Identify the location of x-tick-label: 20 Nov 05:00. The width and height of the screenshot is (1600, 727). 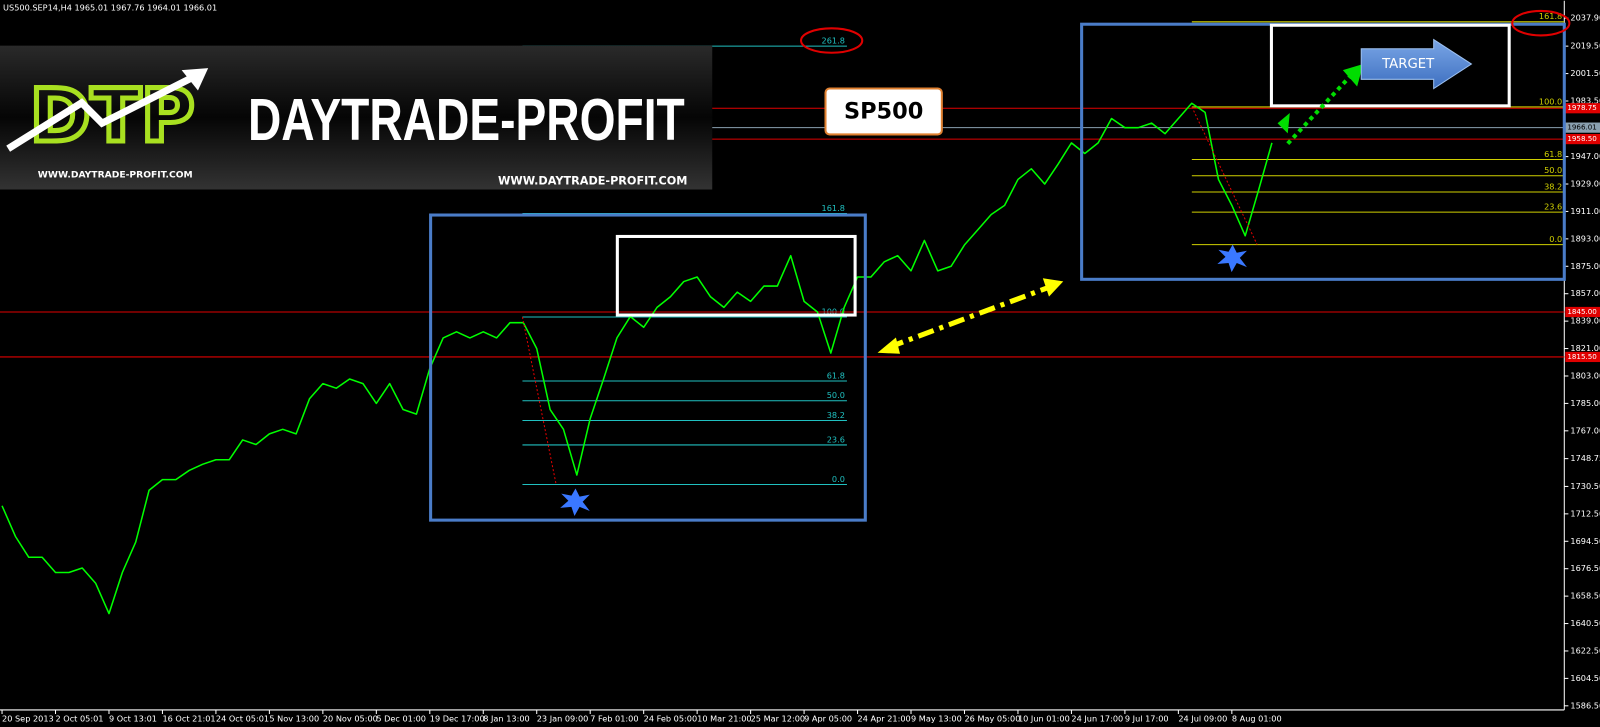
(350, 719).